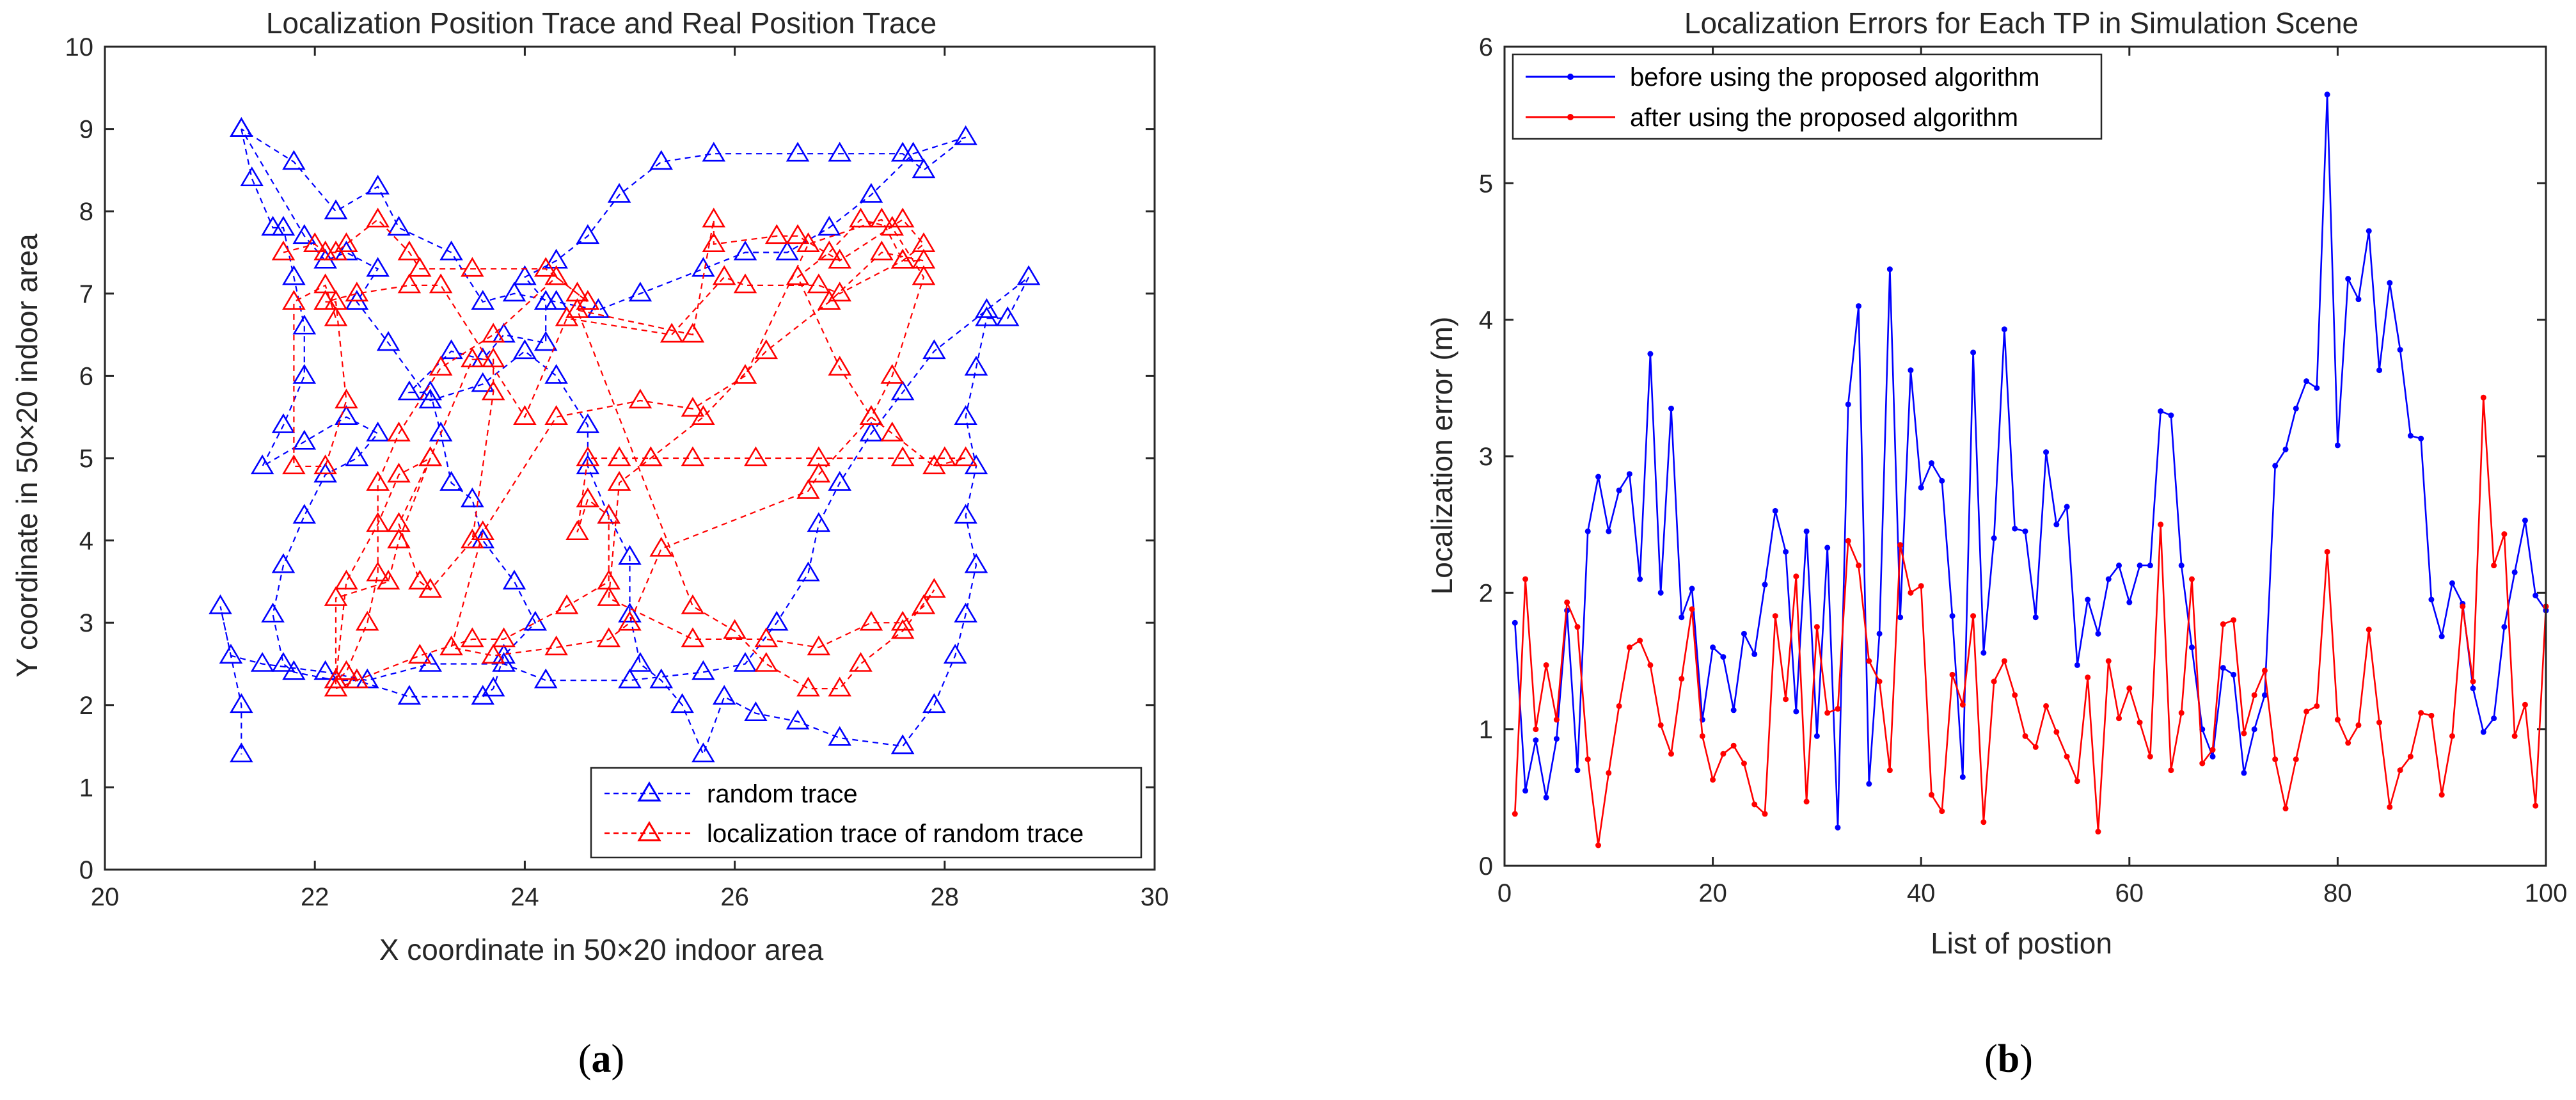 The image size is (2576, 1100). Describe the element at coordinates (585, 1059) in the screenshot. I see `caption-a-open: (` at that location.